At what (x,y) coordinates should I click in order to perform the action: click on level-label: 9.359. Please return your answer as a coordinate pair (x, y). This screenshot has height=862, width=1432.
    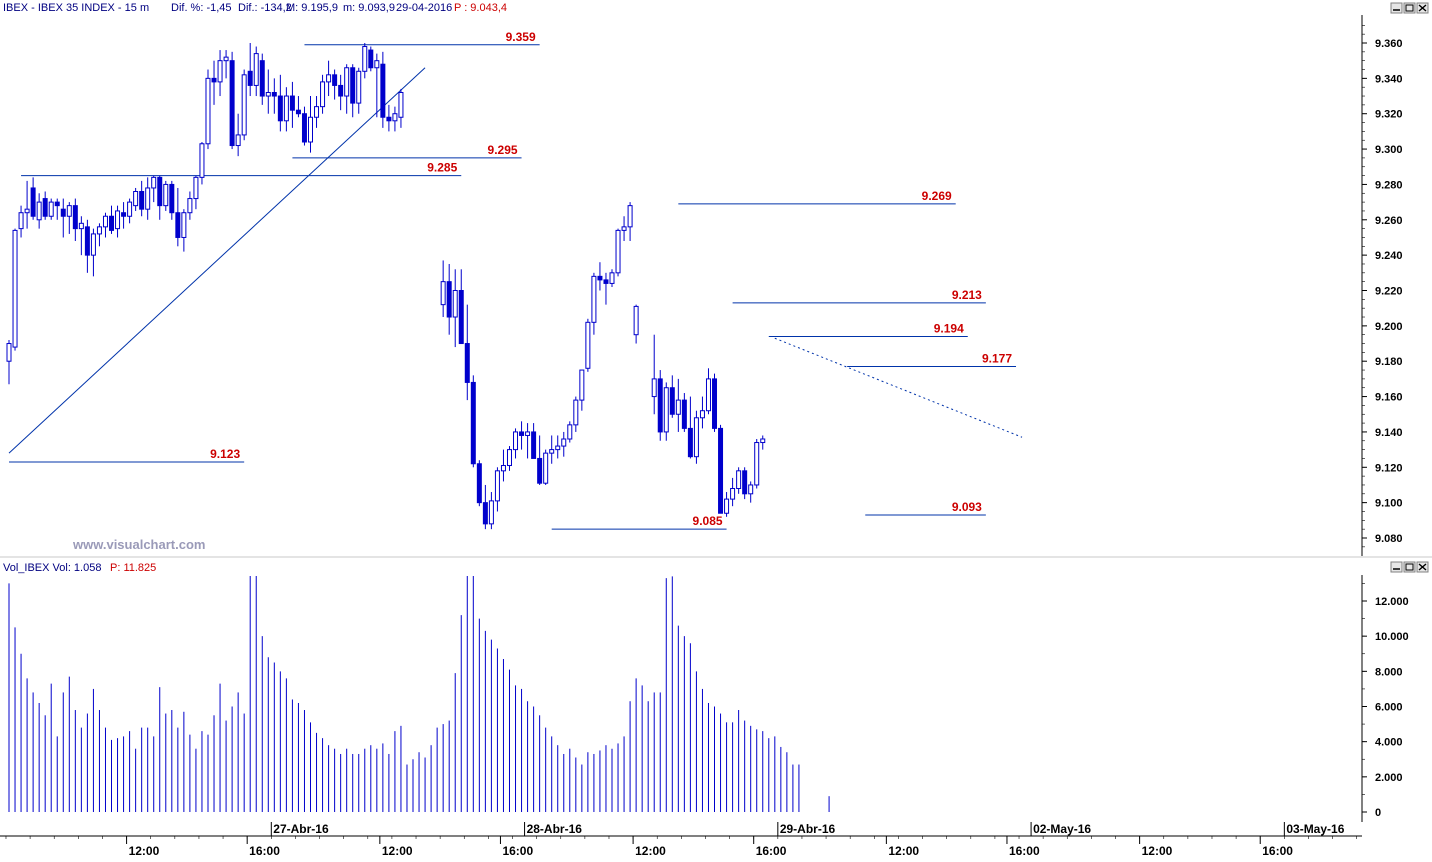
    Looking at the image, I should click on (521, 37).